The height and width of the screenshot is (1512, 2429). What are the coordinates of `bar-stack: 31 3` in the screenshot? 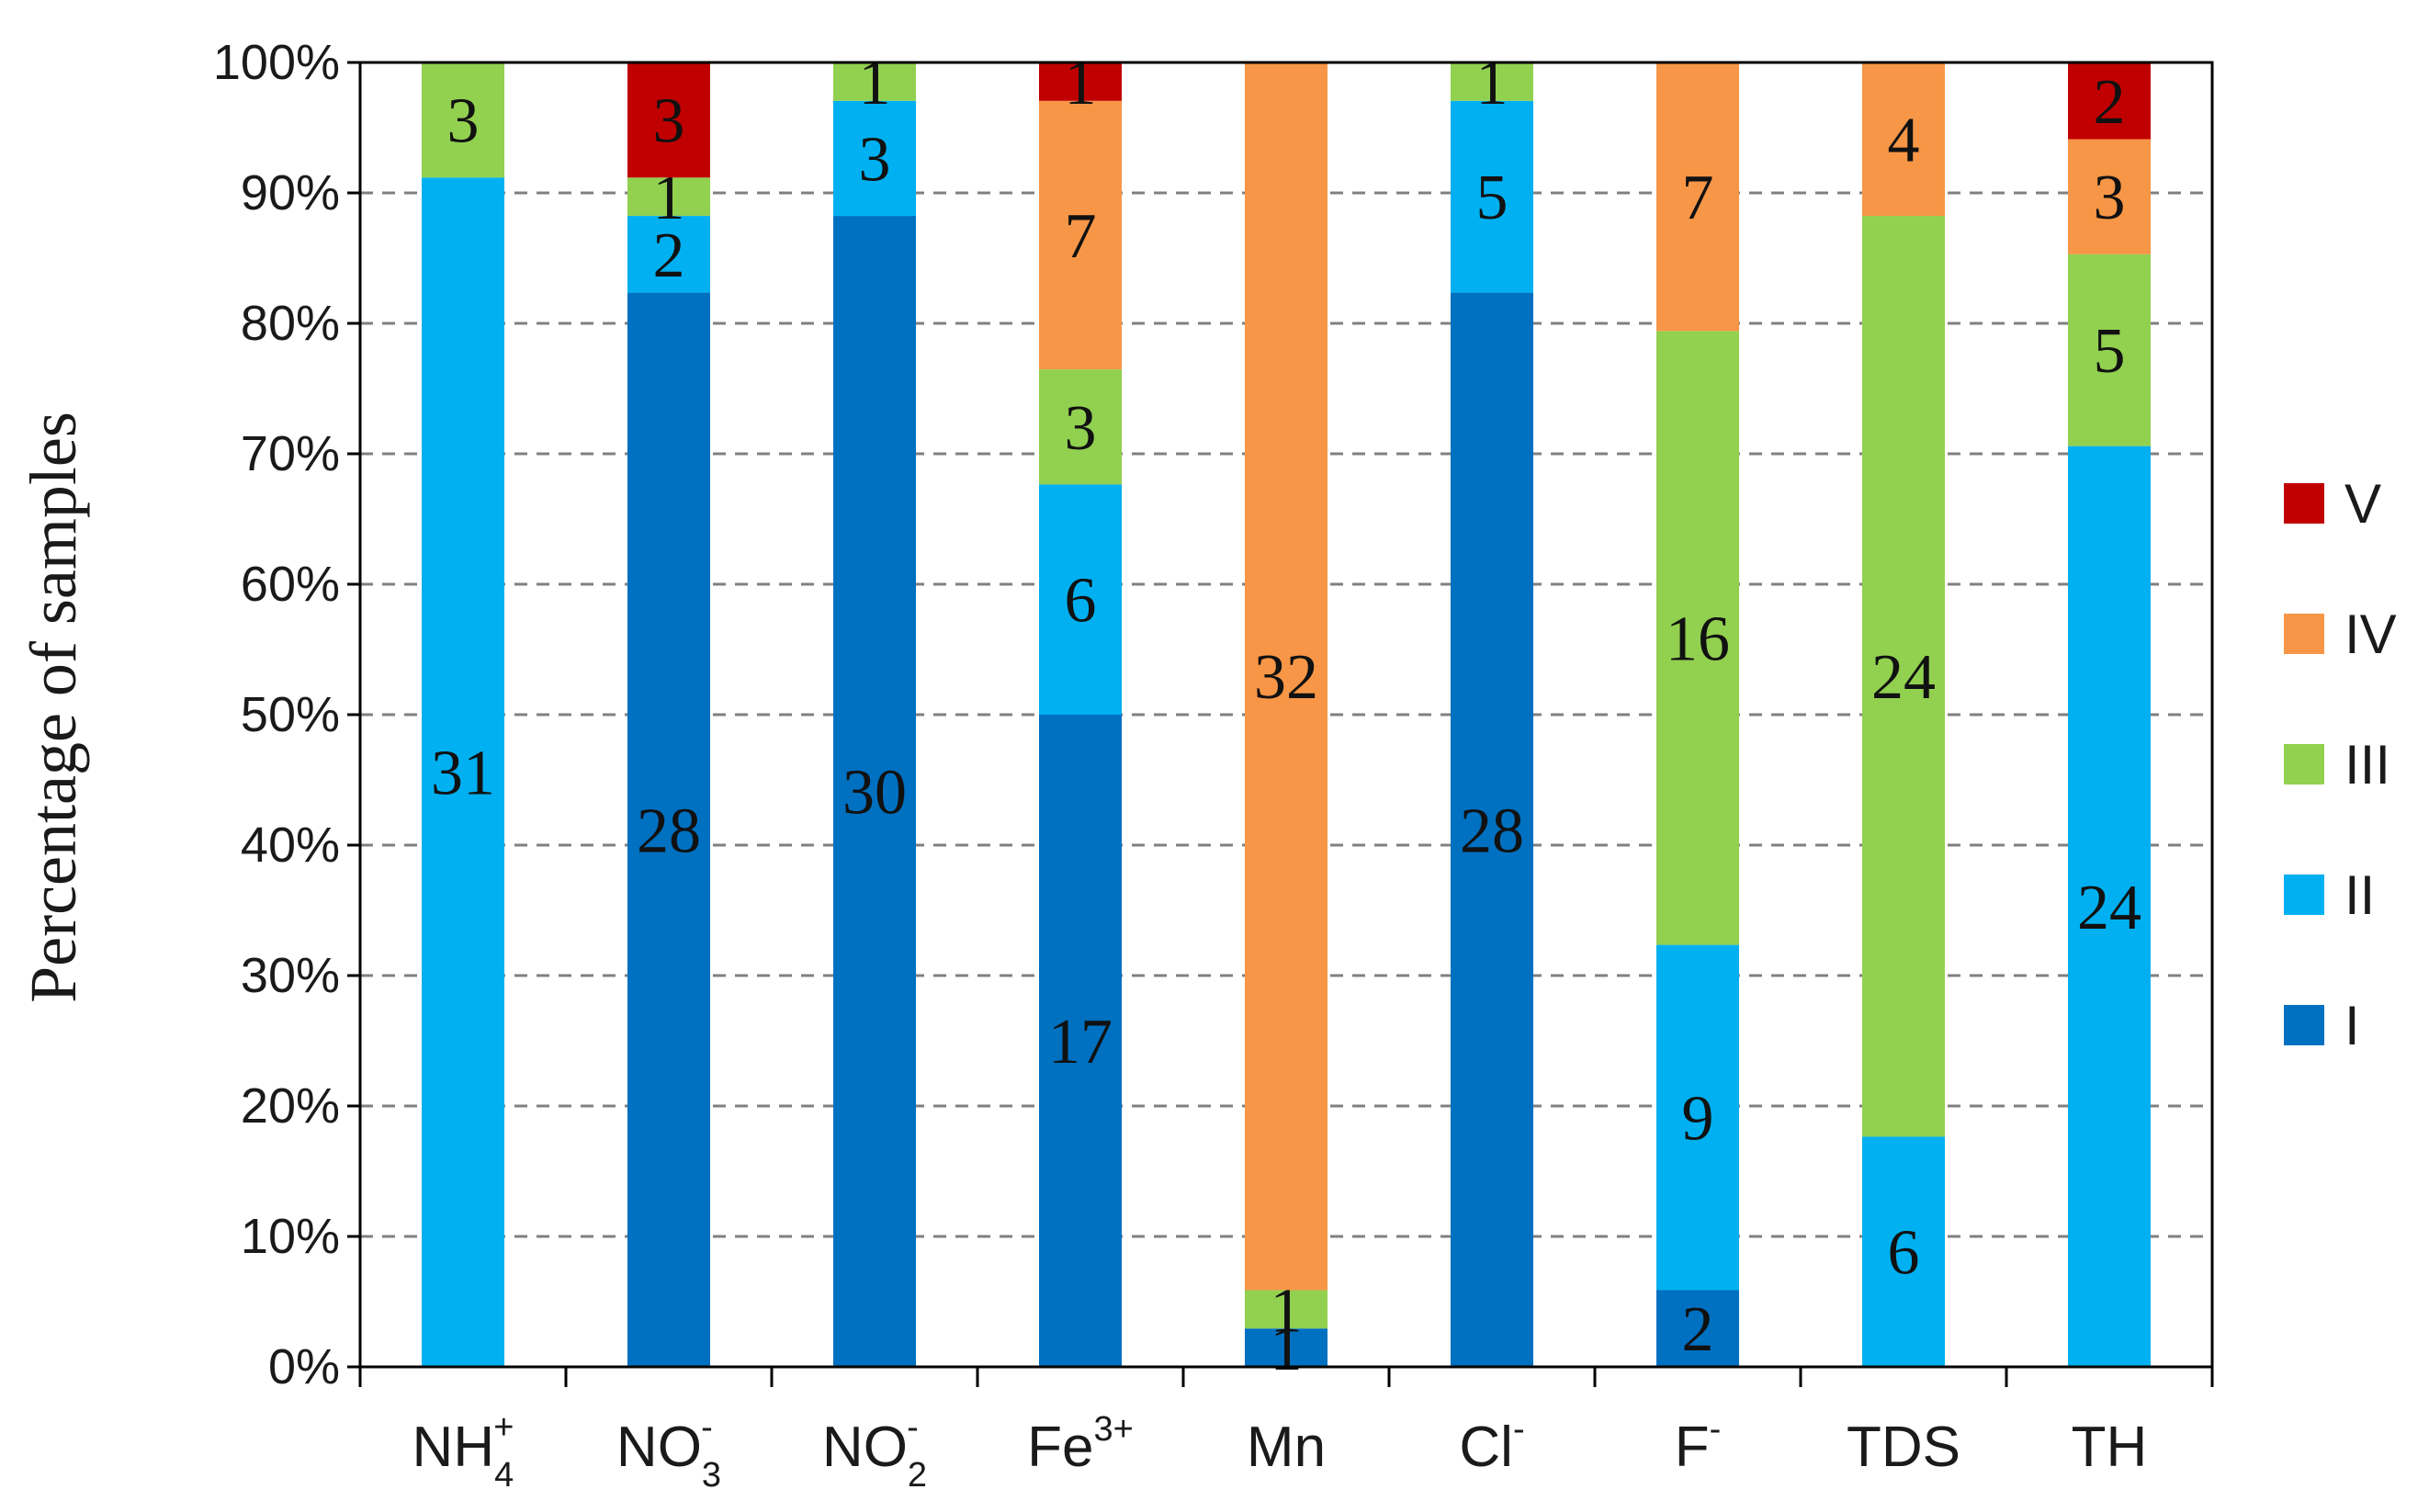 It's located at (463, 715).